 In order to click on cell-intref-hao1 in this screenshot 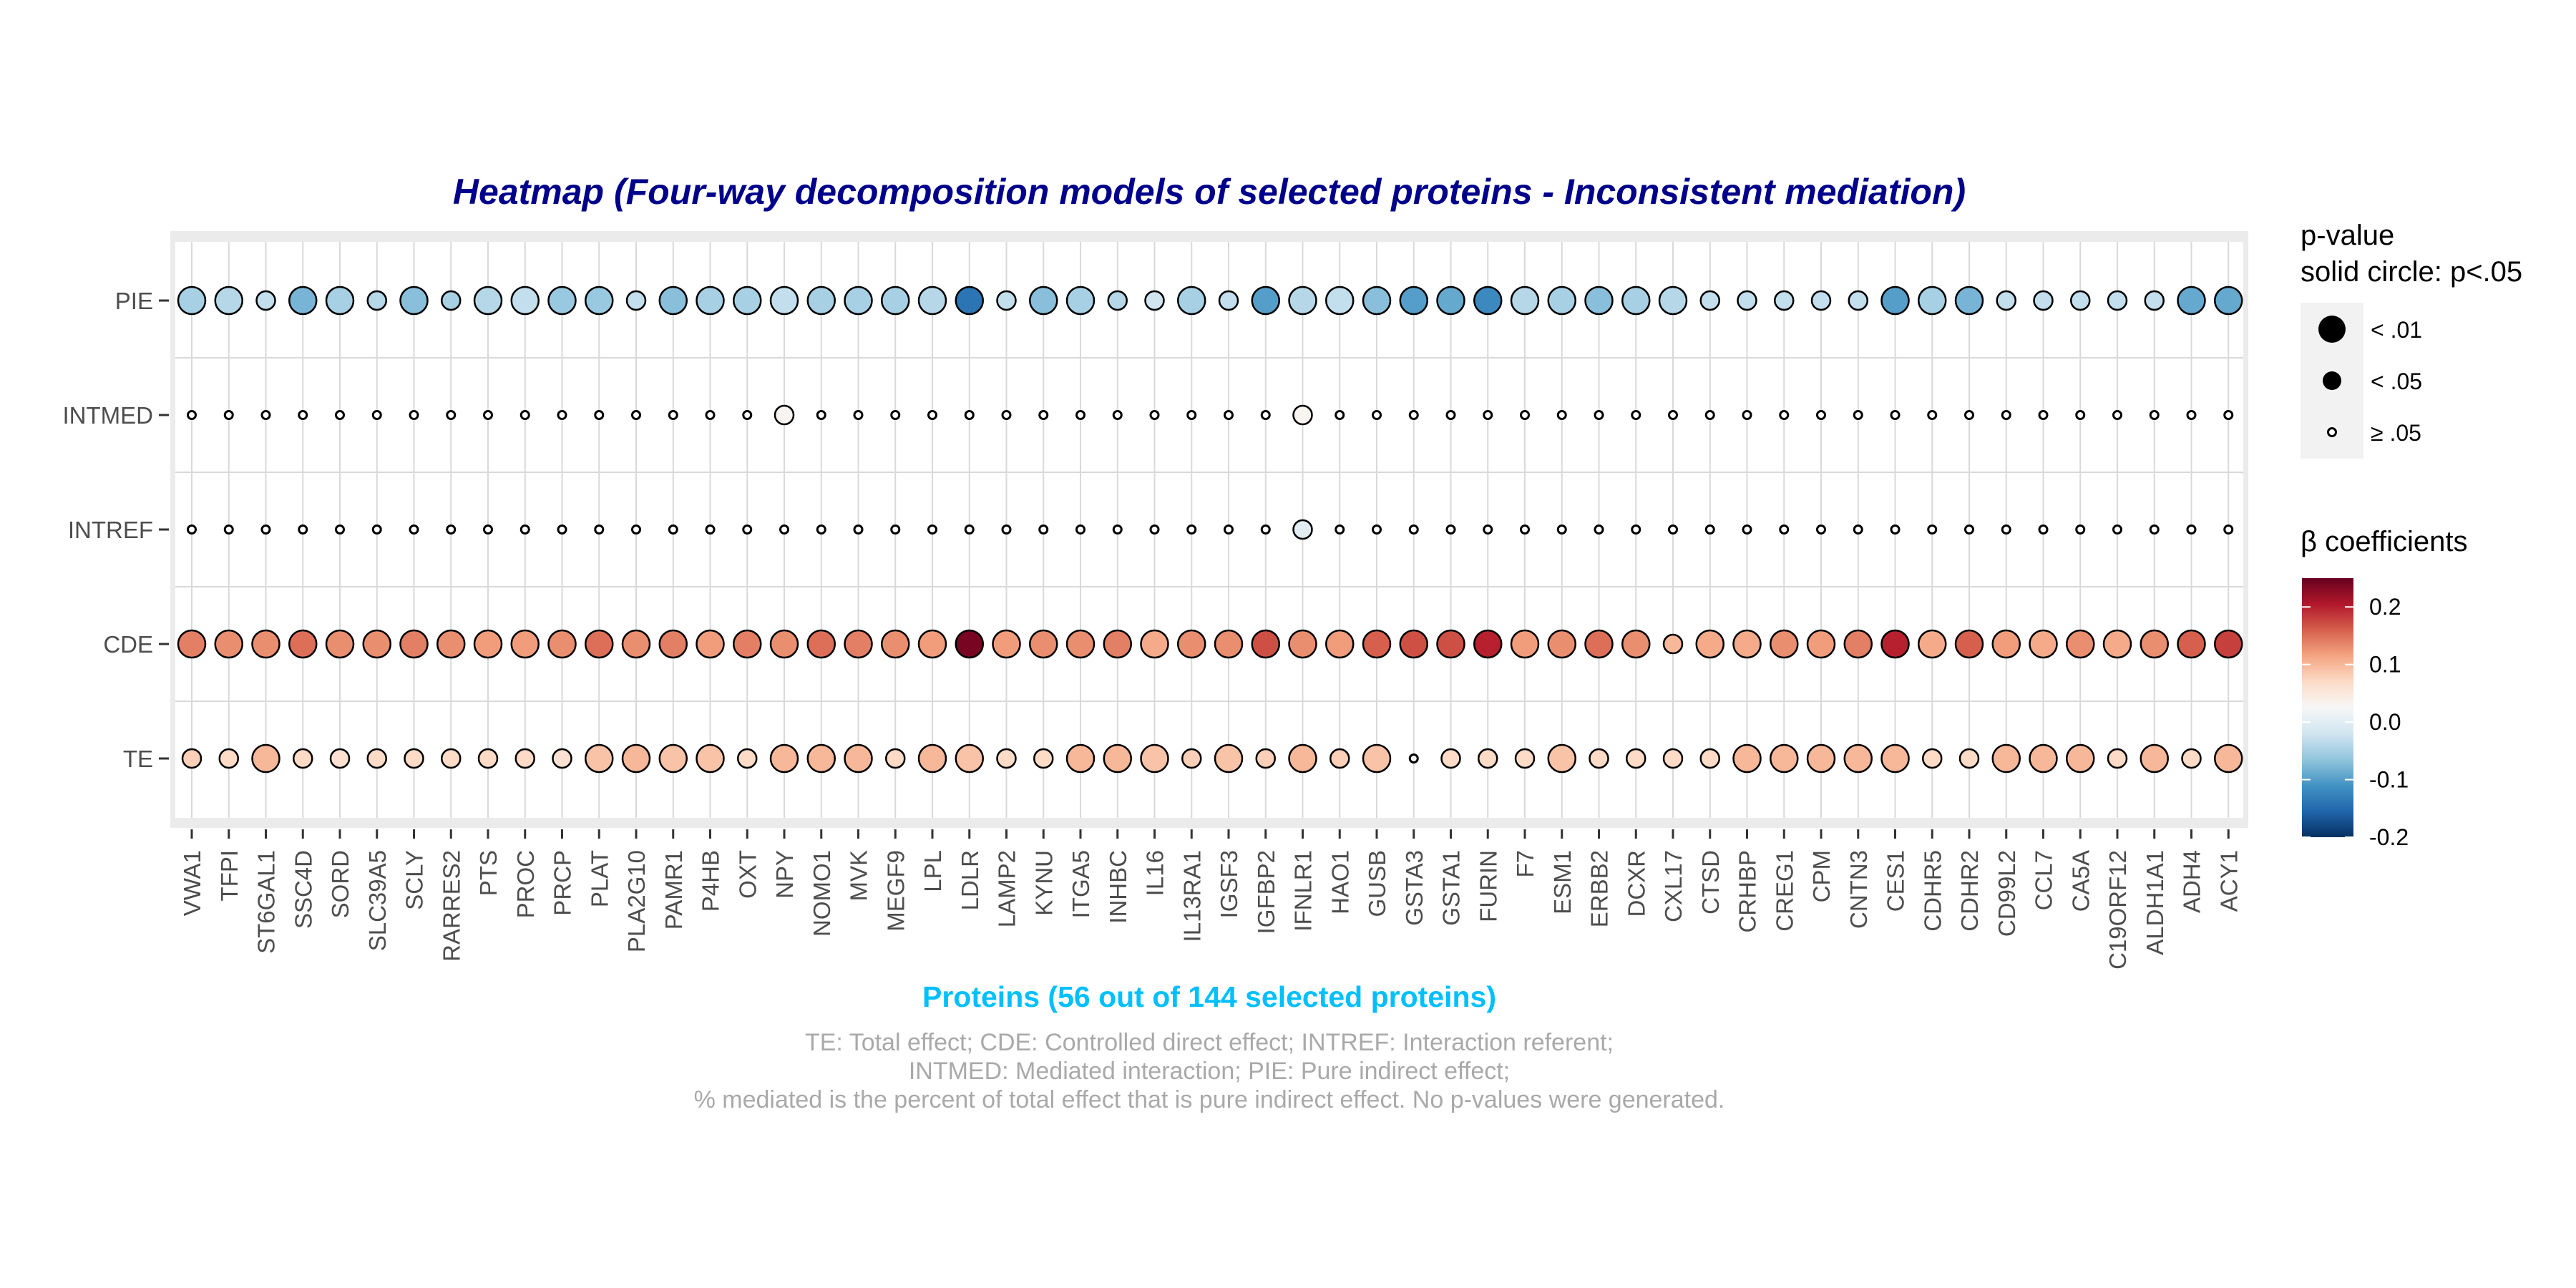, I will do `click(1340, 530)`.